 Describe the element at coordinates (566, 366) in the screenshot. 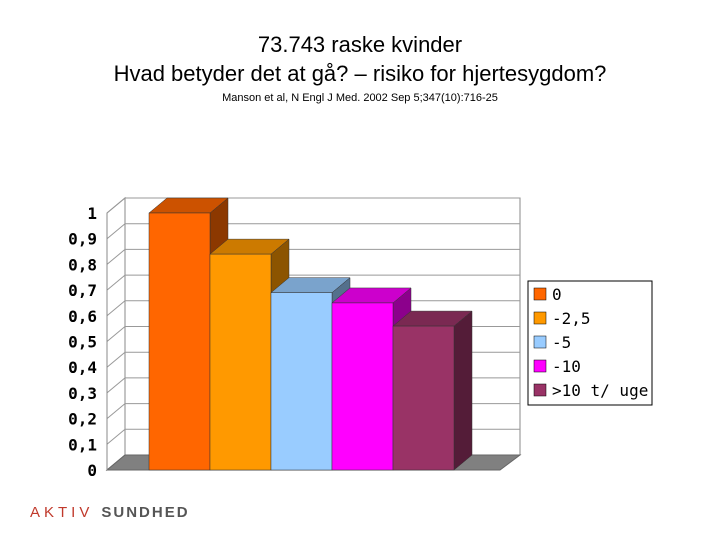

I see `legend-label: -10` at that location.